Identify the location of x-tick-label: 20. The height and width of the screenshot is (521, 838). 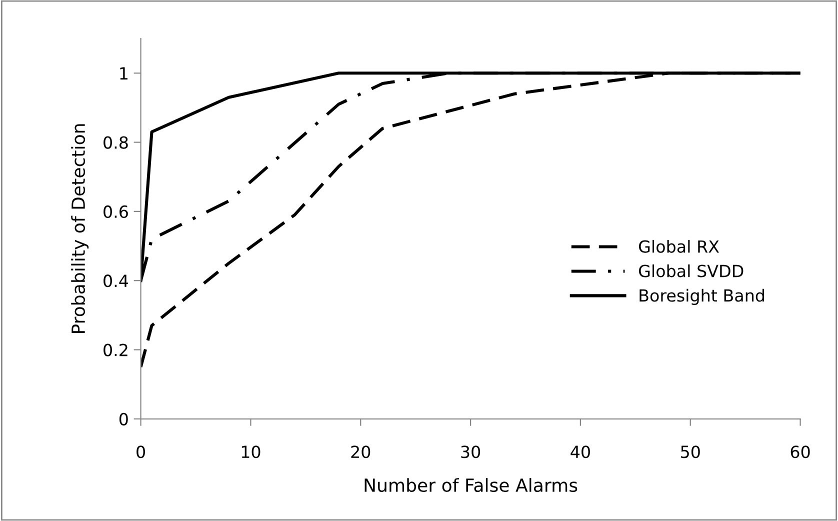
(360, 452).